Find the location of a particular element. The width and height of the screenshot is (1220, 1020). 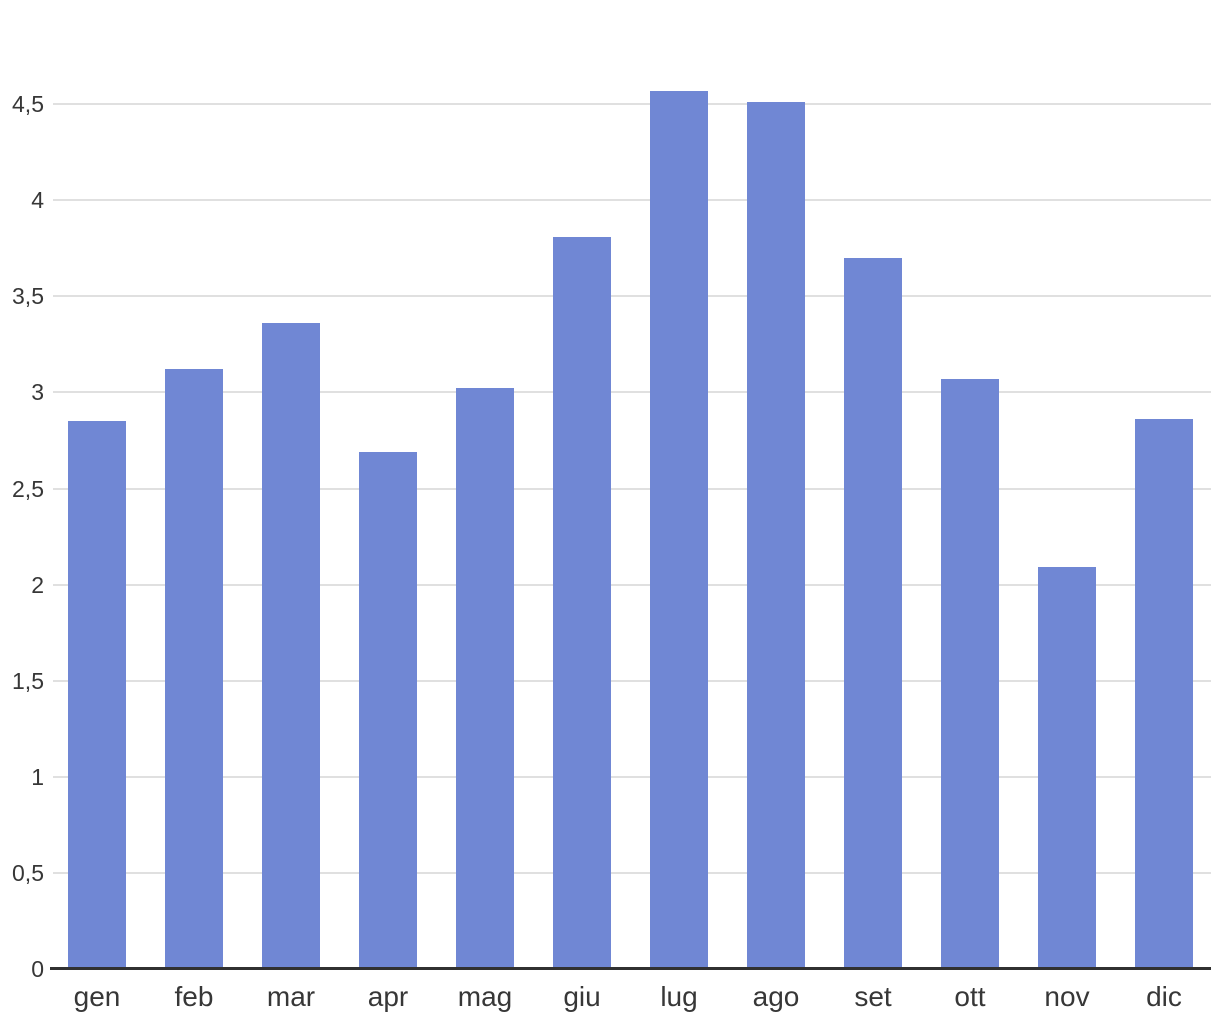

x-axis-label-nov: nov is located at coordinates (1067, 996).